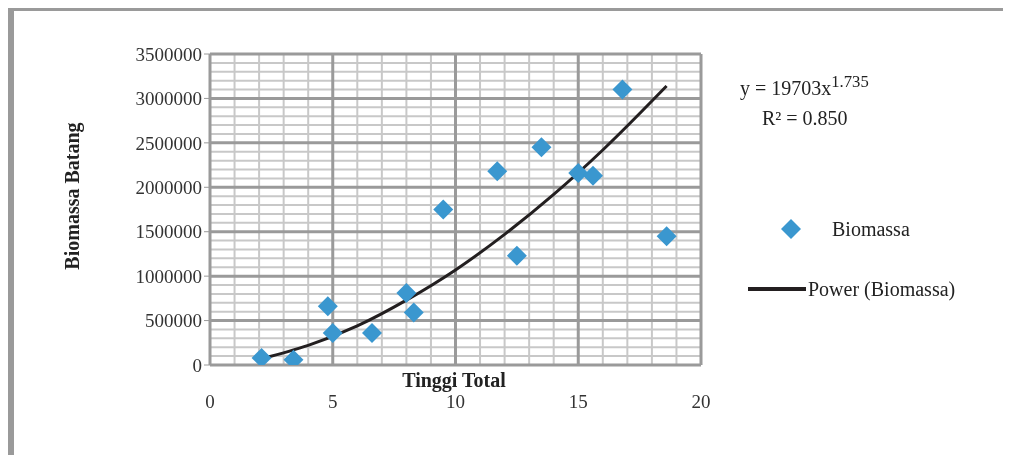  Describe the element at coordinates (168, 143) in the screenshot. I see `y-tick-label: 2500000` at that location.